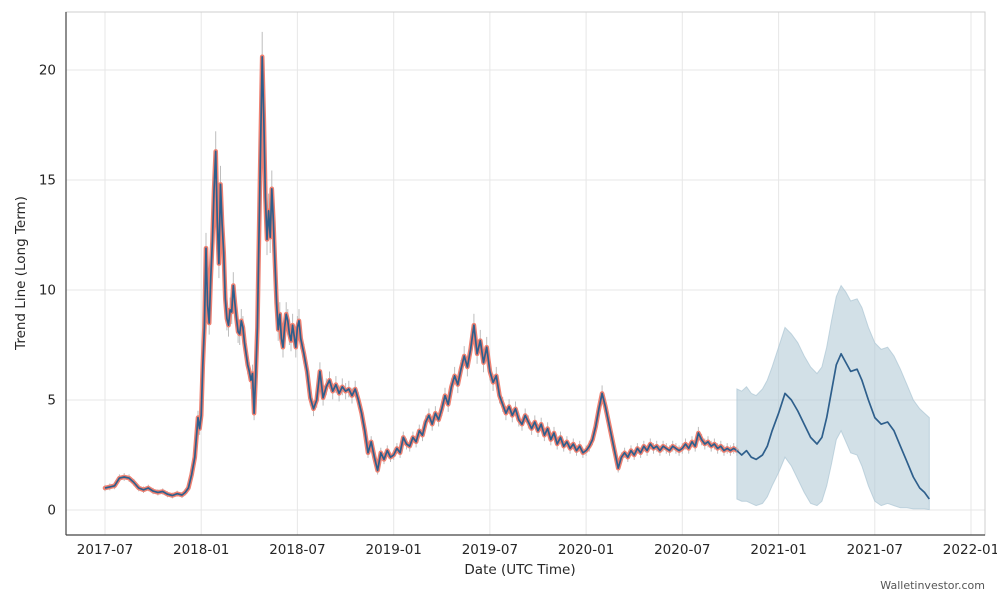  I want to click on x-tick-label: 2017-07, so click(105, 550).